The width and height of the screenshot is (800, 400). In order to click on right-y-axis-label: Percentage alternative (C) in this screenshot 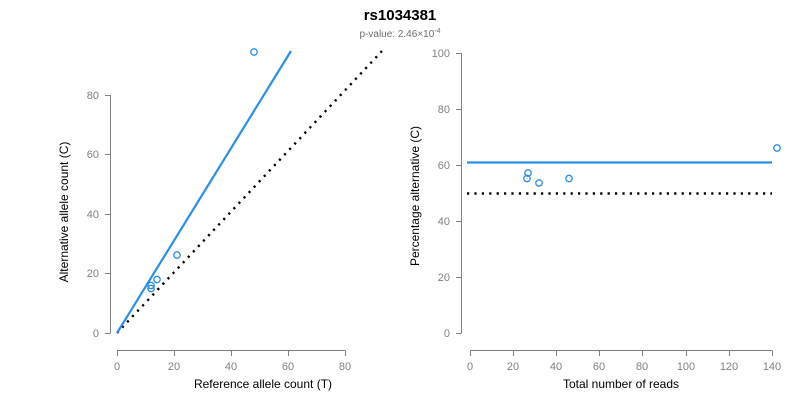, I will do `click(415, 196)`.